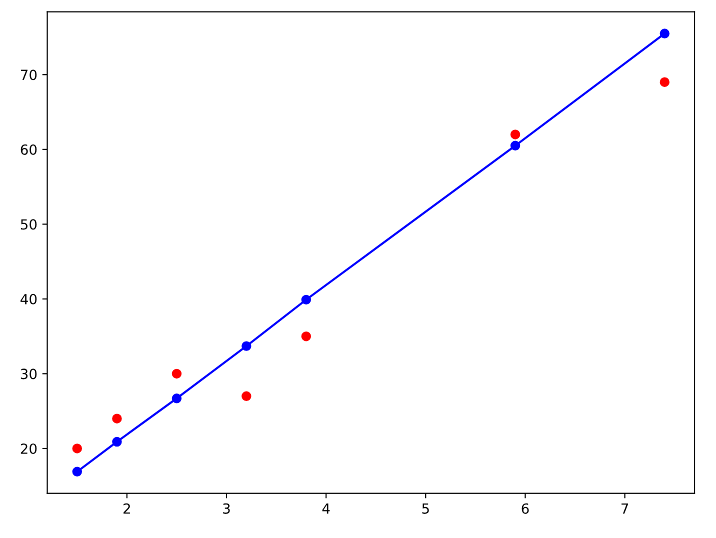 This screenshot has width=716, height=538. Describe the element at coordinates (425, 508) in the screenshot. I see `x-tick-label: 5` at that location.